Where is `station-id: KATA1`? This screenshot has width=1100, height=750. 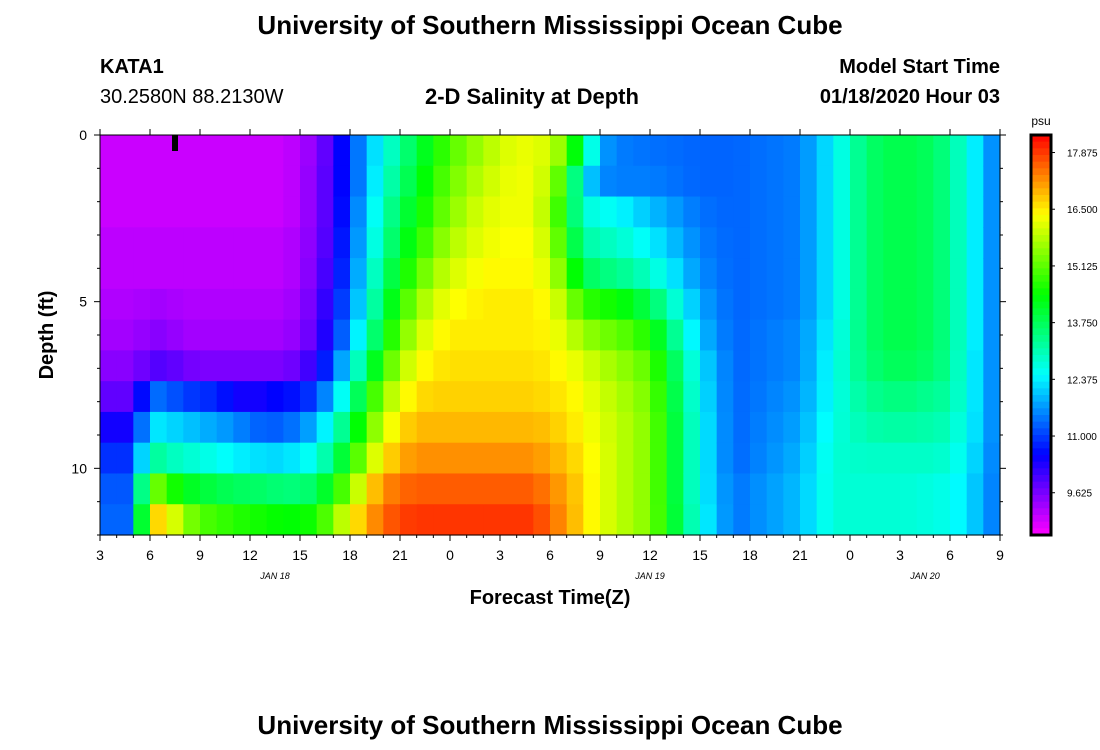 station-id: KATA1 is located at coordinates (132, 67).